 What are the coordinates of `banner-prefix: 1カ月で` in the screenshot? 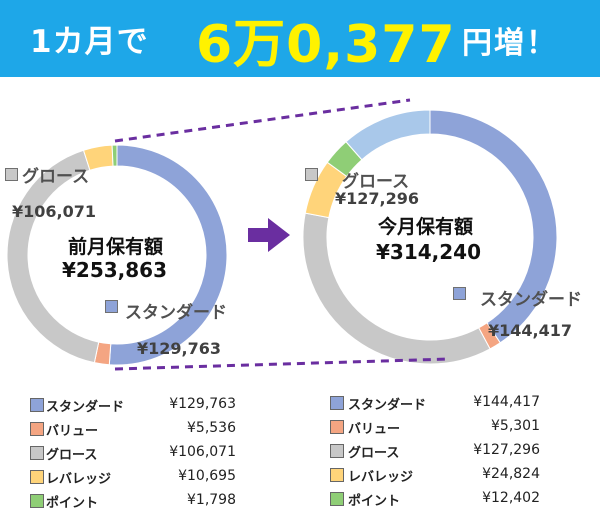 It's located at (89, 42).